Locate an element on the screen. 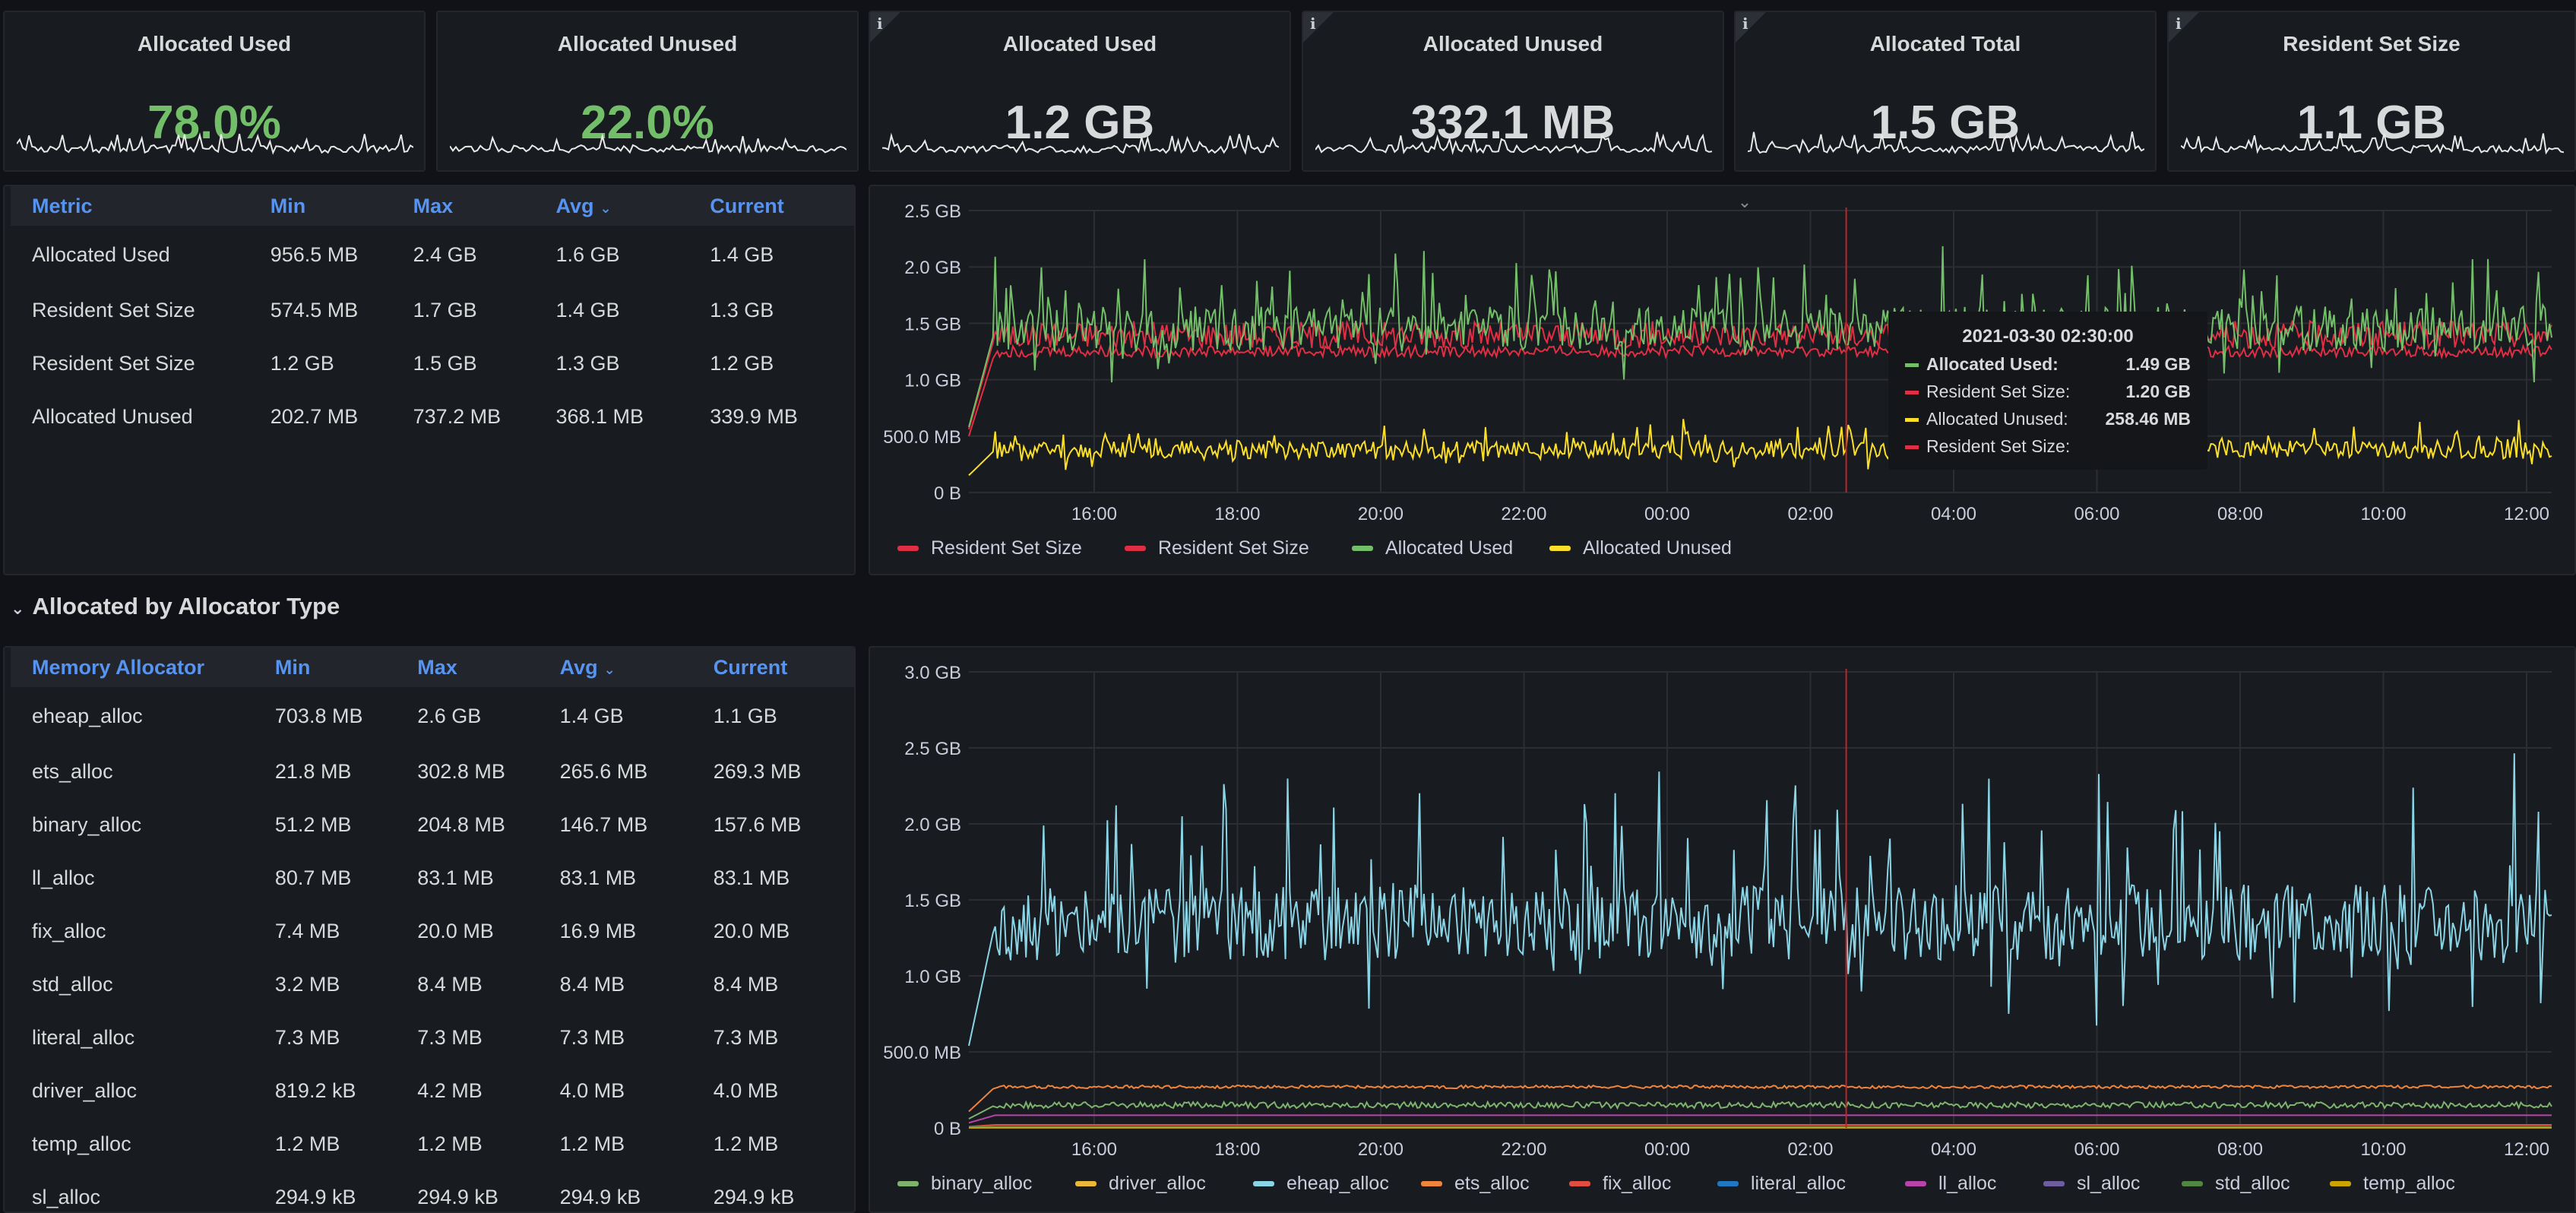  tooltip-label: Allocated Unused: is located at coordinates (1997, 419).